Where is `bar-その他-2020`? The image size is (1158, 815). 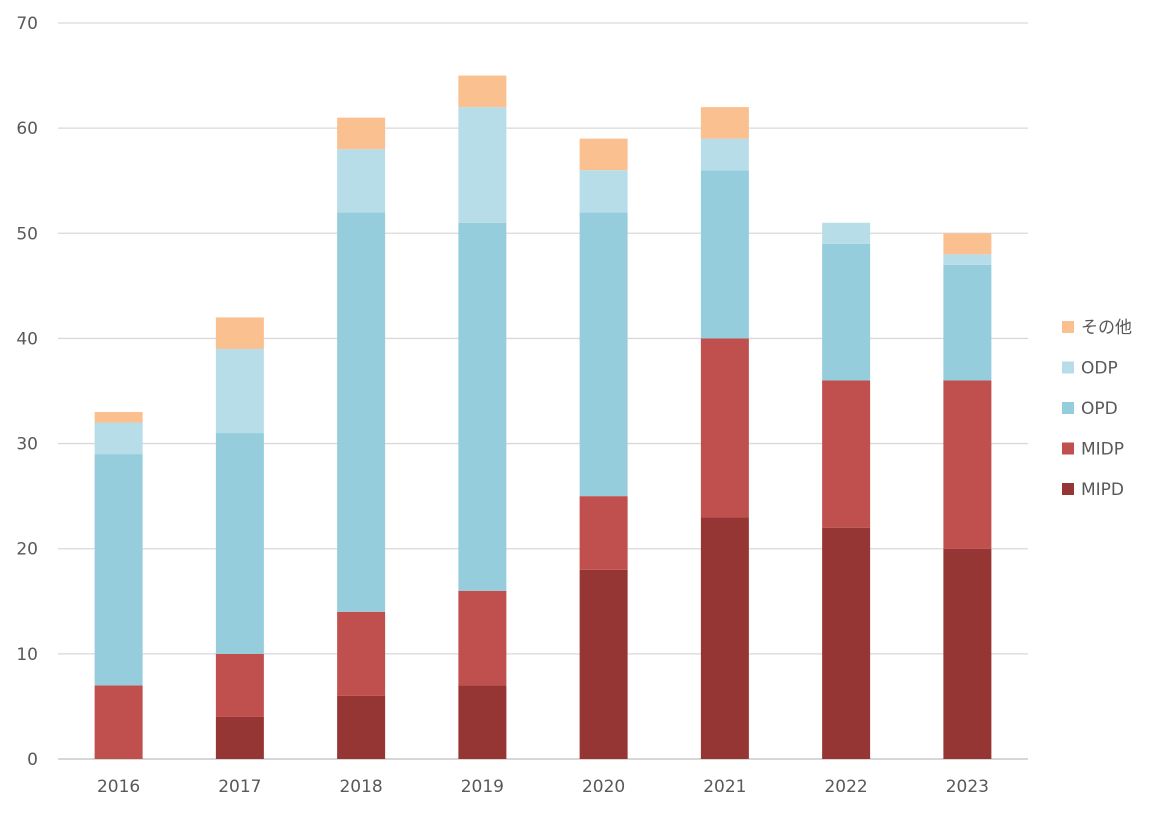 bar-その他-2020 is located at coordinates (603, 154).